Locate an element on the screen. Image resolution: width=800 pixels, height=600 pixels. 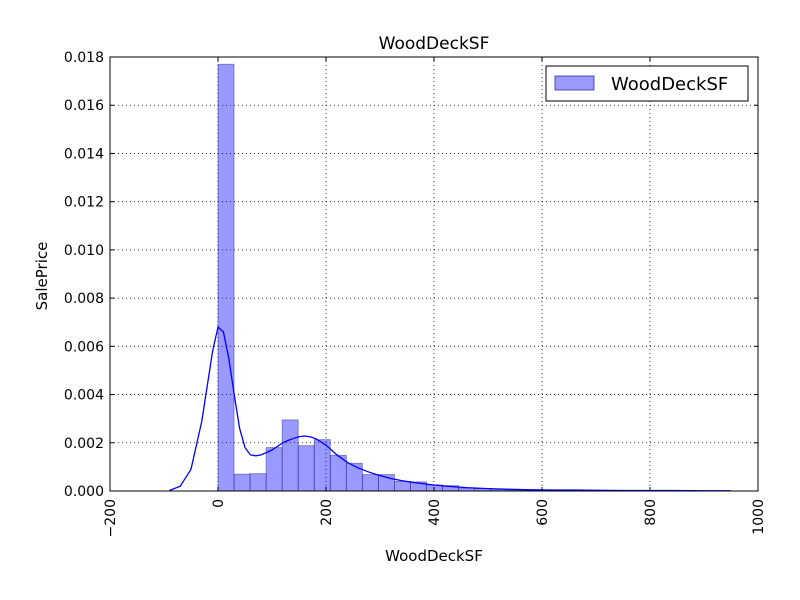
legend-swatch is located at coordinates (574, 83).